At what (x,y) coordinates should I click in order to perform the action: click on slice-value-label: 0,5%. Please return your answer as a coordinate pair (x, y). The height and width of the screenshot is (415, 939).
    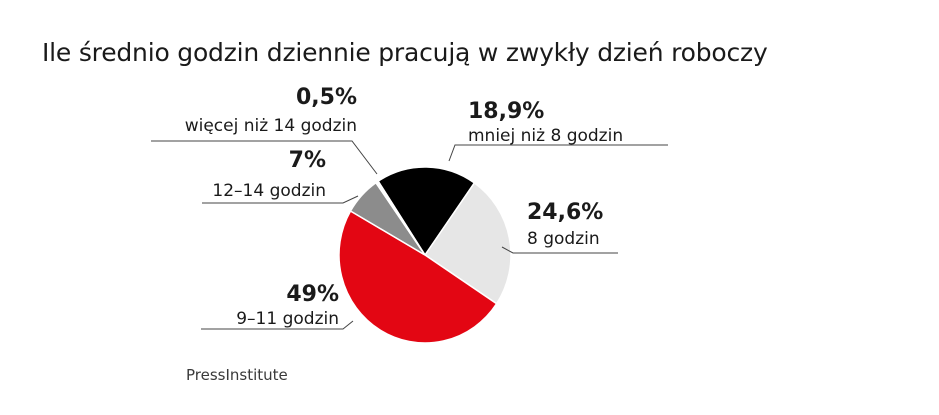
    Looking at the image, I should click on (326, 97).